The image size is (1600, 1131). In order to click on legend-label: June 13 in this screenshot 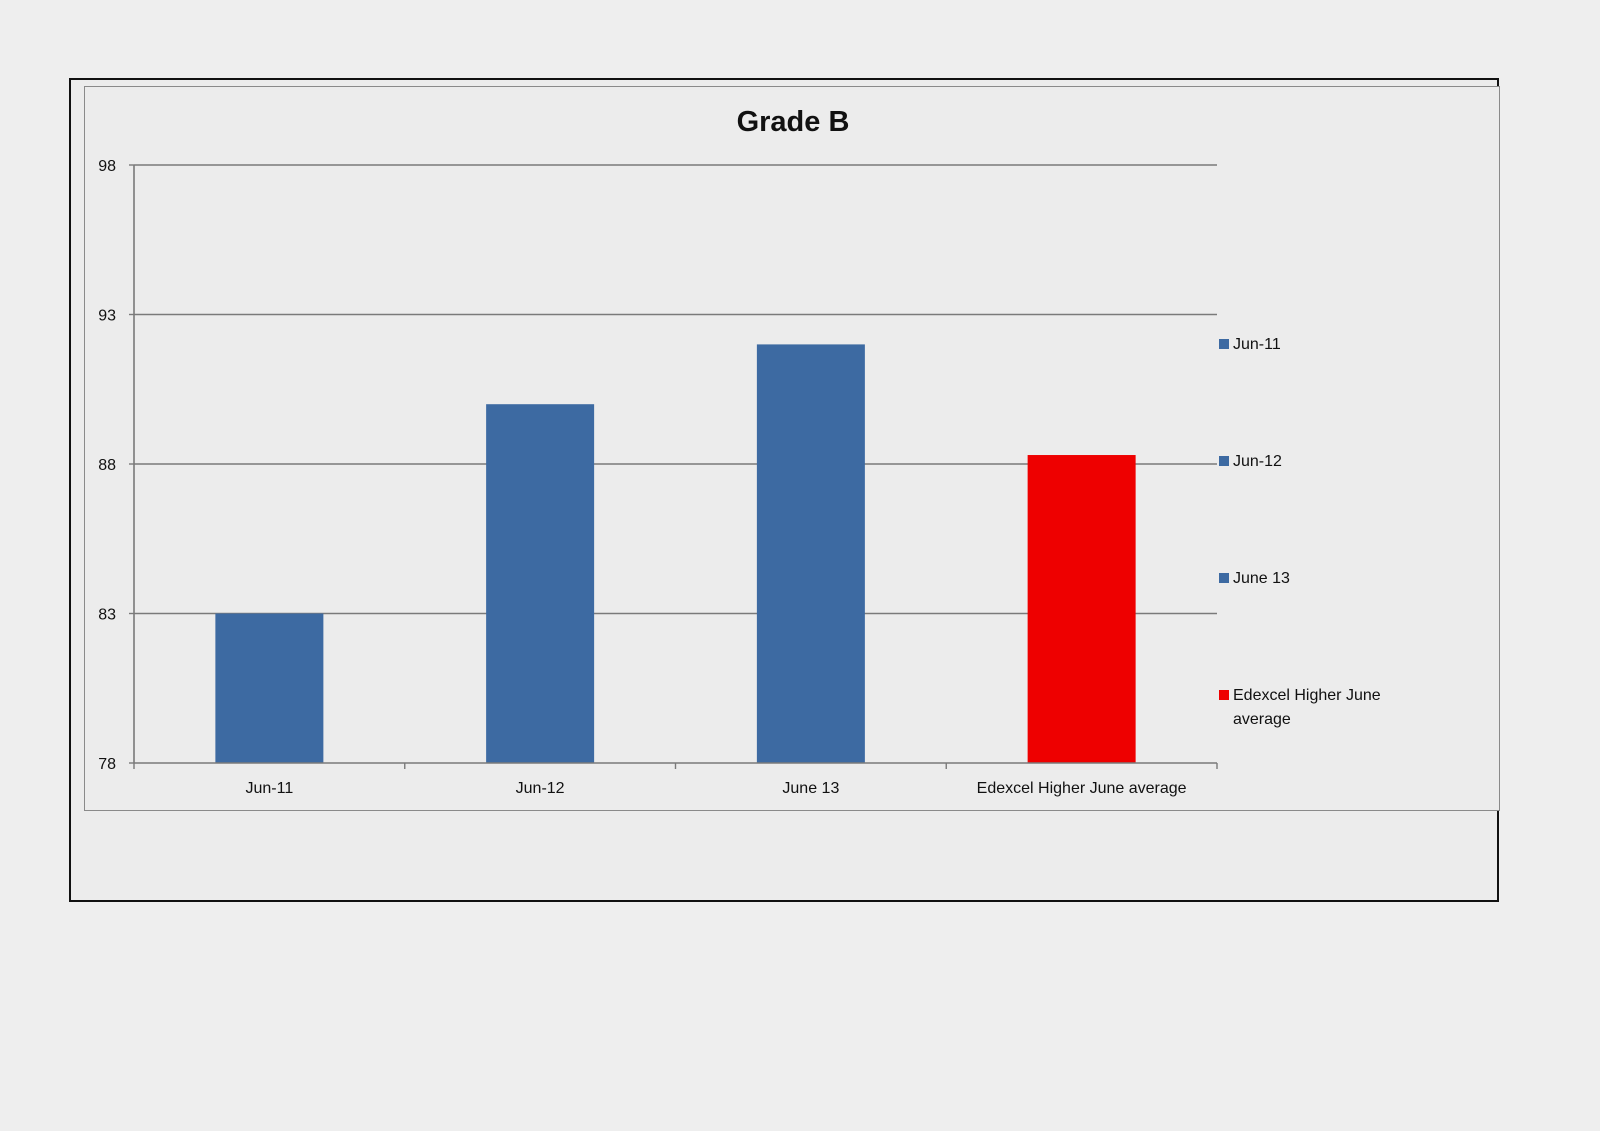, I will do `click(1261, 578)`.